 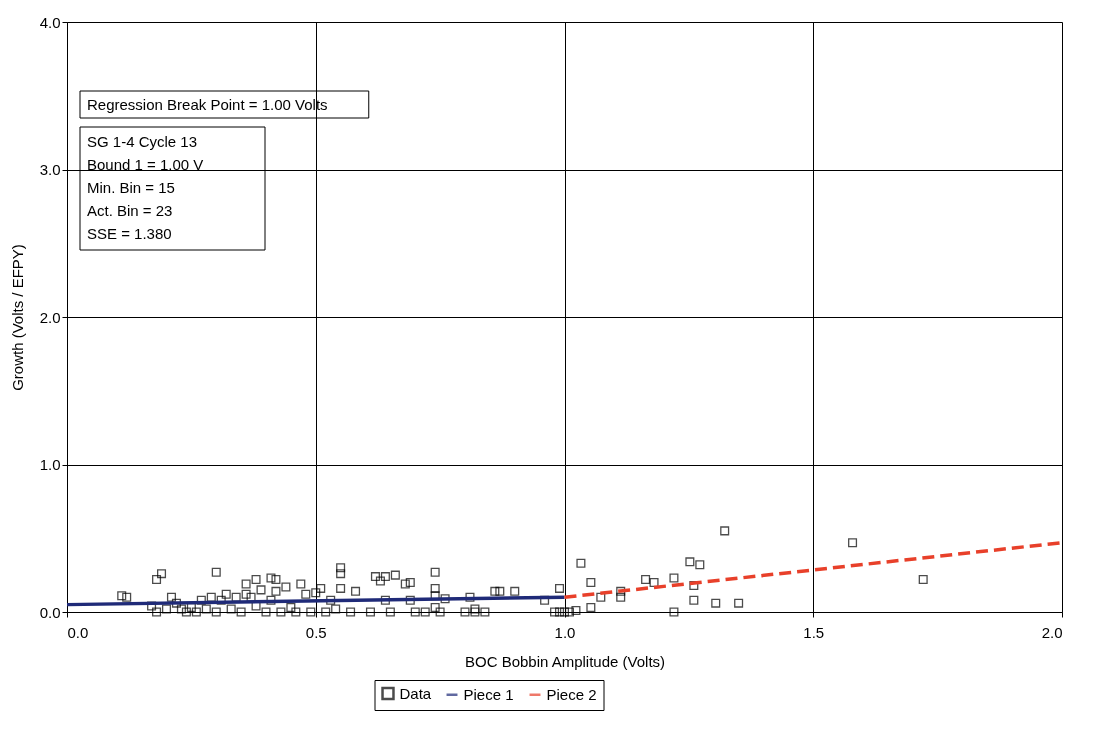 What do you see at coordinates (565, 632) in the screenshot?
I see `x-tick-label: 1.0` at bounding box center [565, 632].